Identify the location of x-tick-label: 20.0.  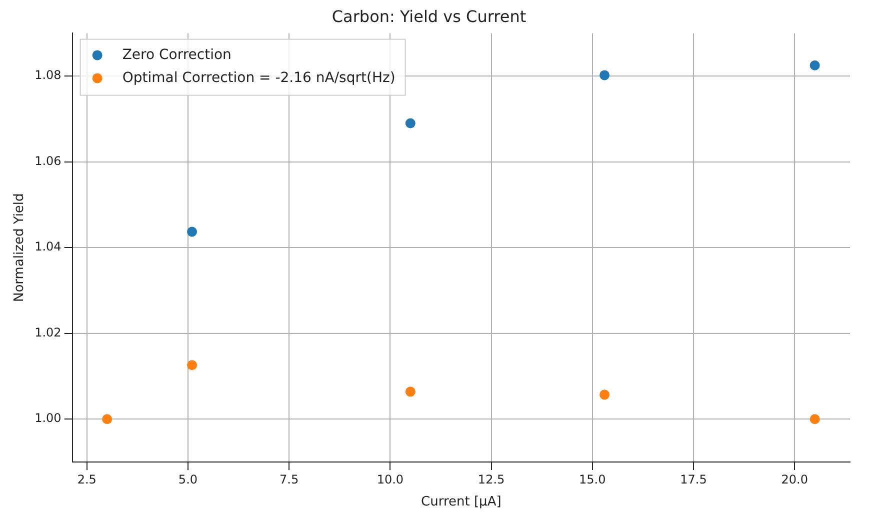
(794, 479).